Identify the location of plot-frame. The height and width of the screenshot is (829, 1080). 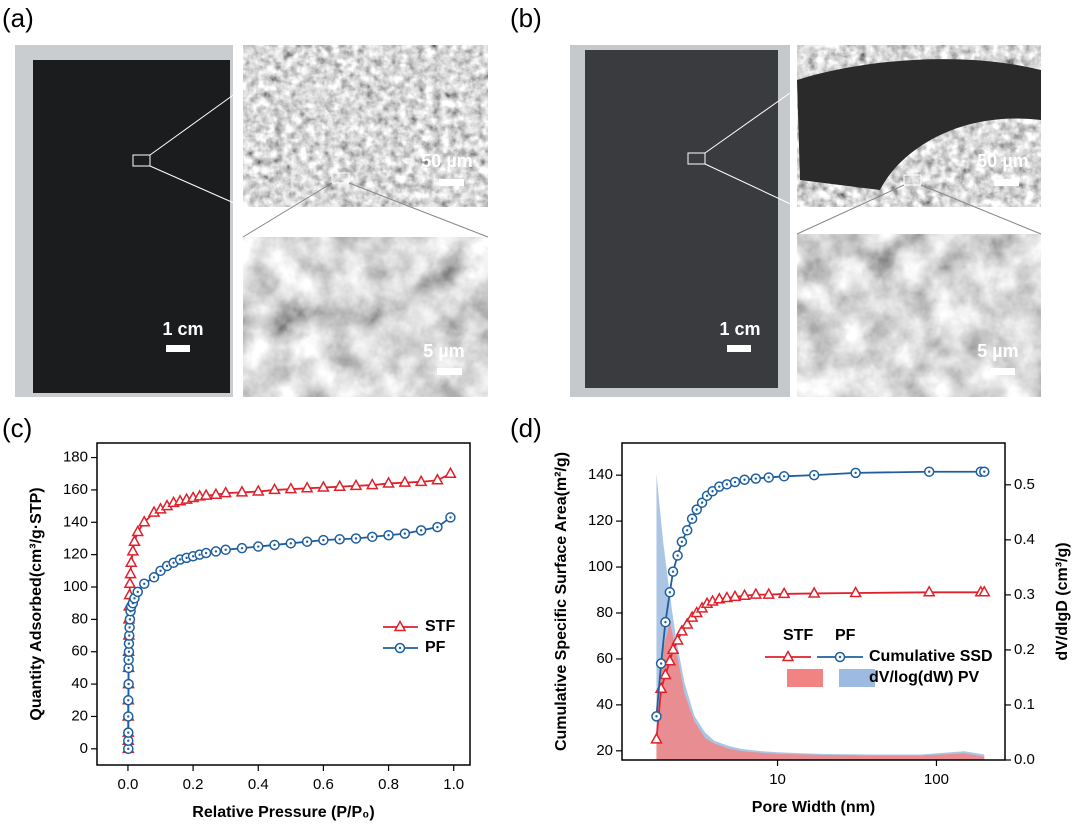
(813, 601).